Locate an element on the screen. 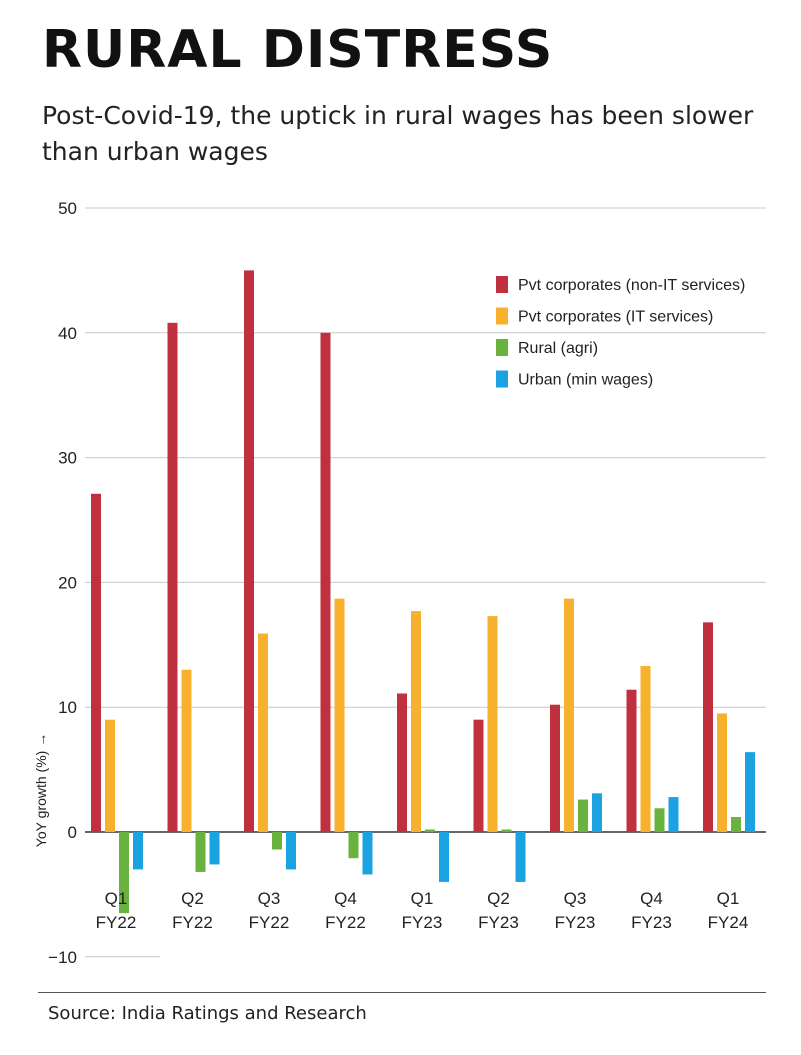 The image size is (801, 1055). x-tick-label-year: FY24 is located at coordinates (728, 922).